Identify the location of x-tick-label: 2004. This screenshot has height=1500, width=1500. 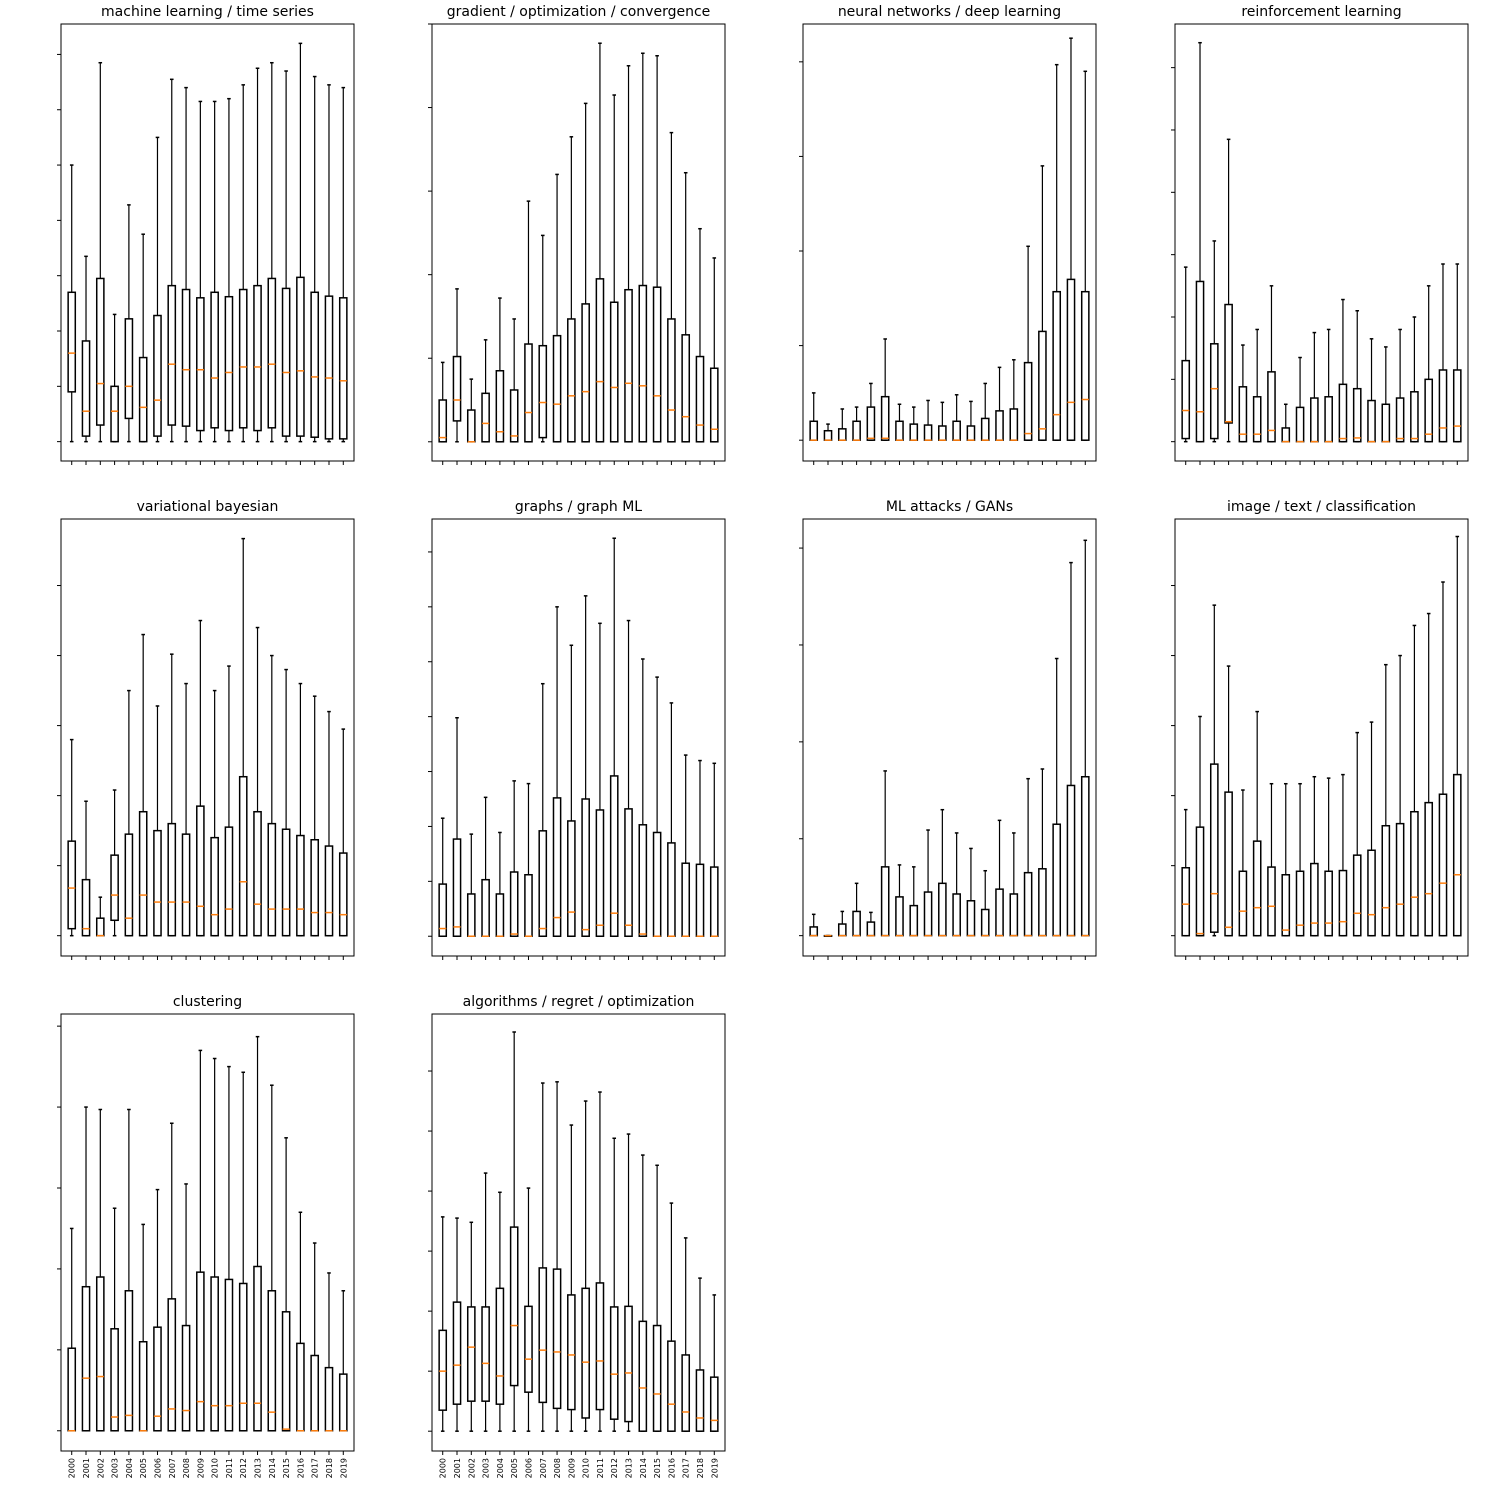
(500, 1468).